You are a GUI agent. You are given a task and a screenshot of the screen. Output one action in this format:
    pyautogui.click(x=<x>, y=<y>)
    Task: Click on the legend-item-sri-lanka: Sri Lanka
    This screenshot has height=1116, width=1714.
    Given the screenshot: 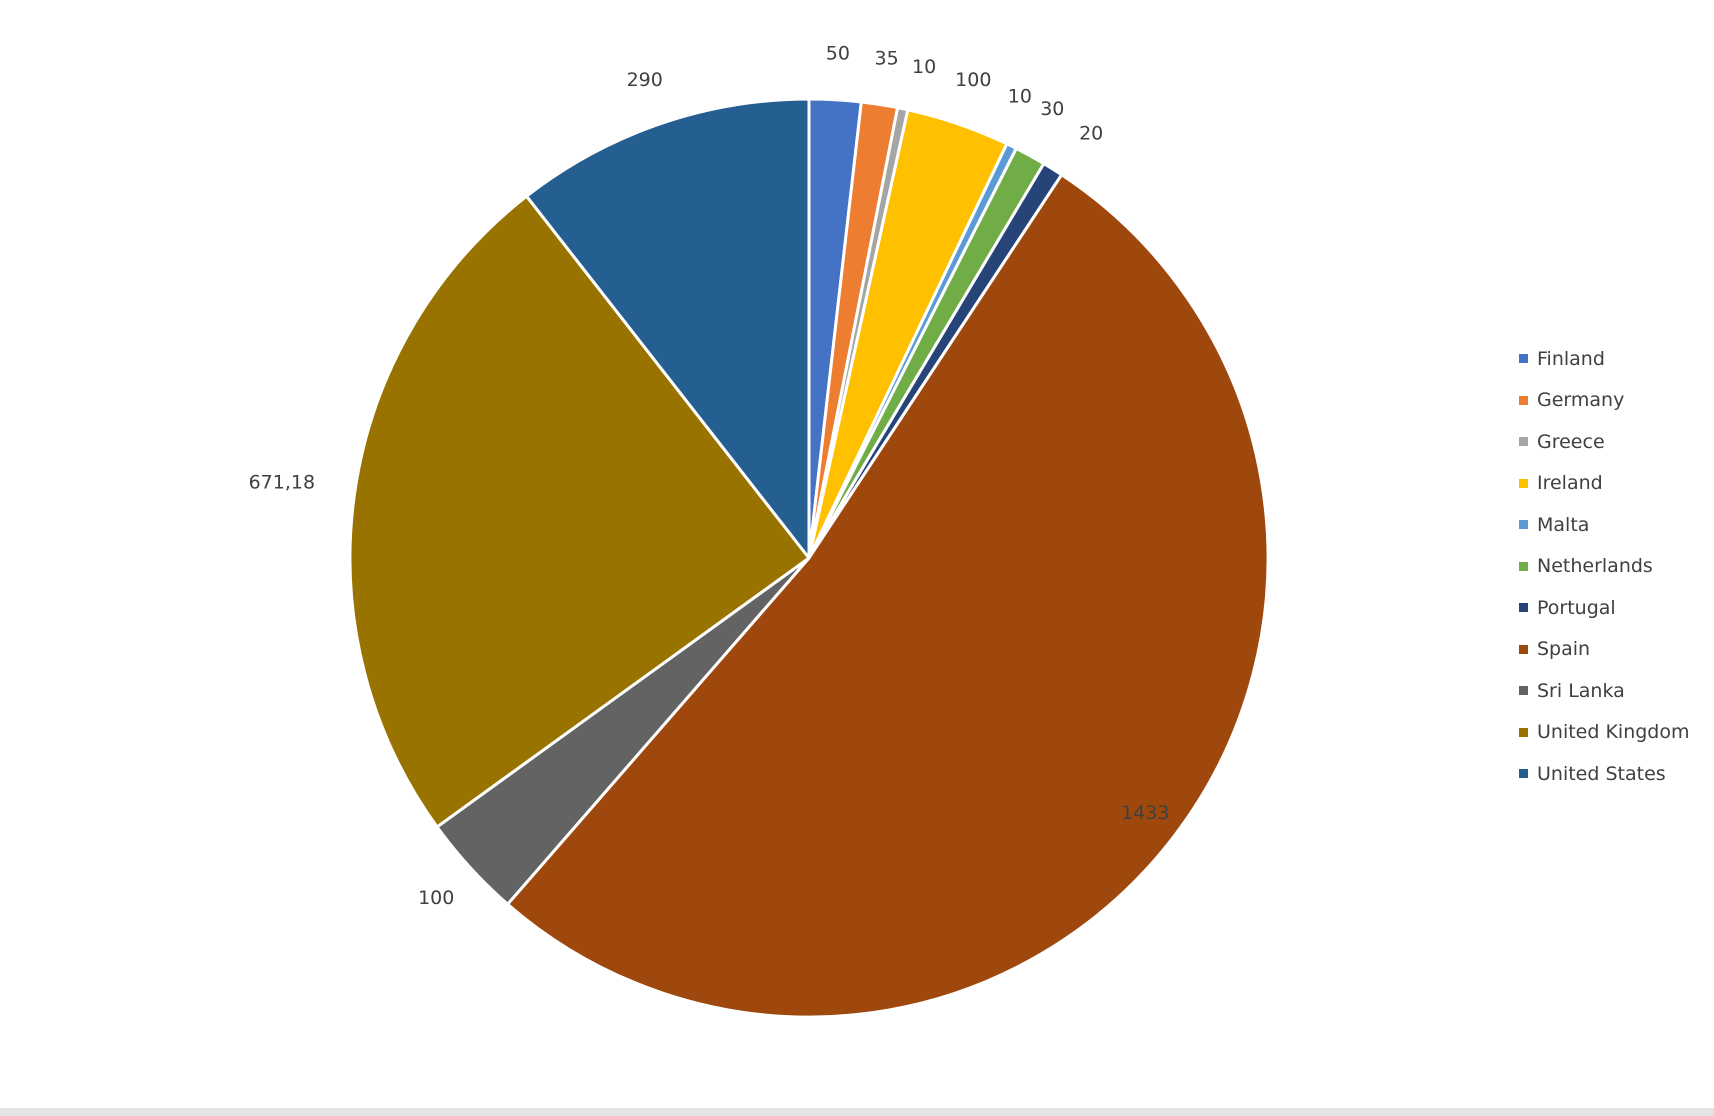 What is the action you would take?
    pyautogui.click(x=1614, y=691)
    